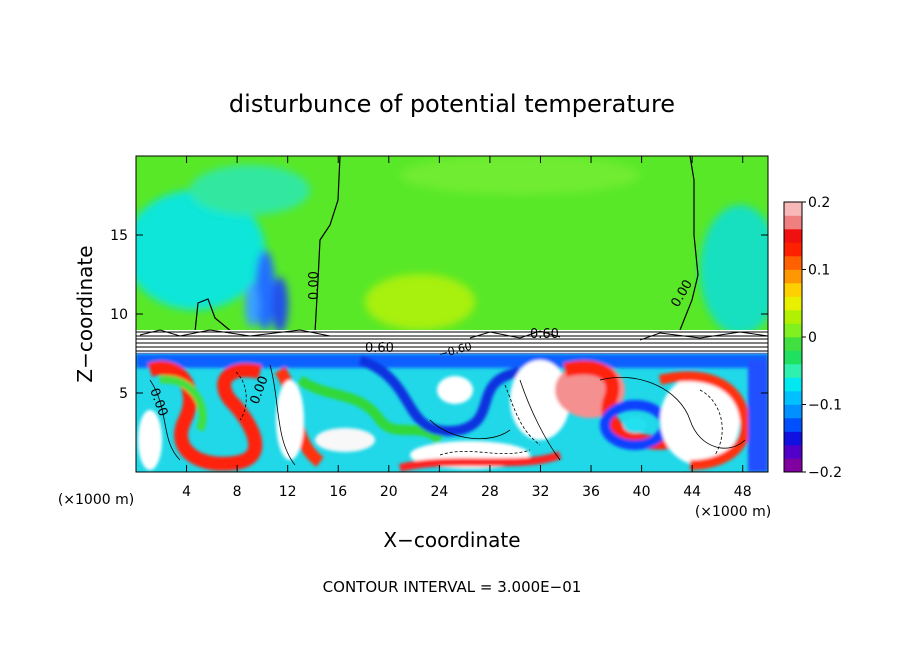 This screenshot has height=654, width=904. Describe the element at coordinates (689, 243) in the screenshot. I see `contour-zero-right` at that location.